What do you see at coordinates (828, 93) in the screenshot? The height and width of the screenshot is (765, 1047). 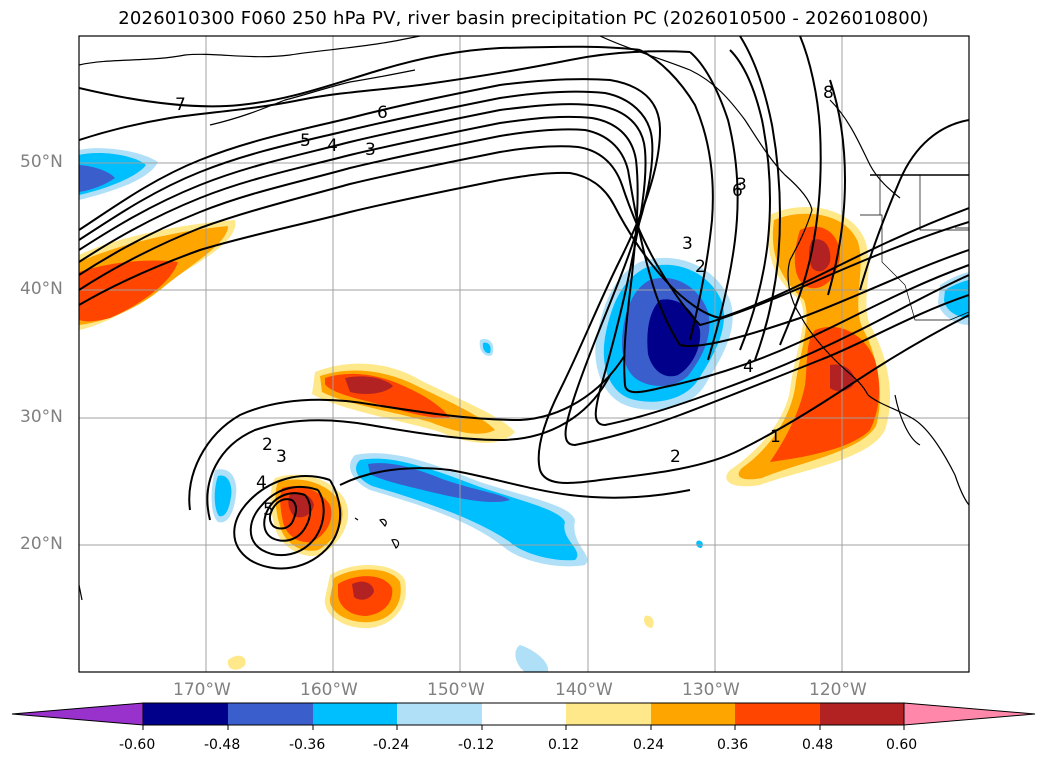 I see `pv-label: 8` at bounding box center [828, 93].